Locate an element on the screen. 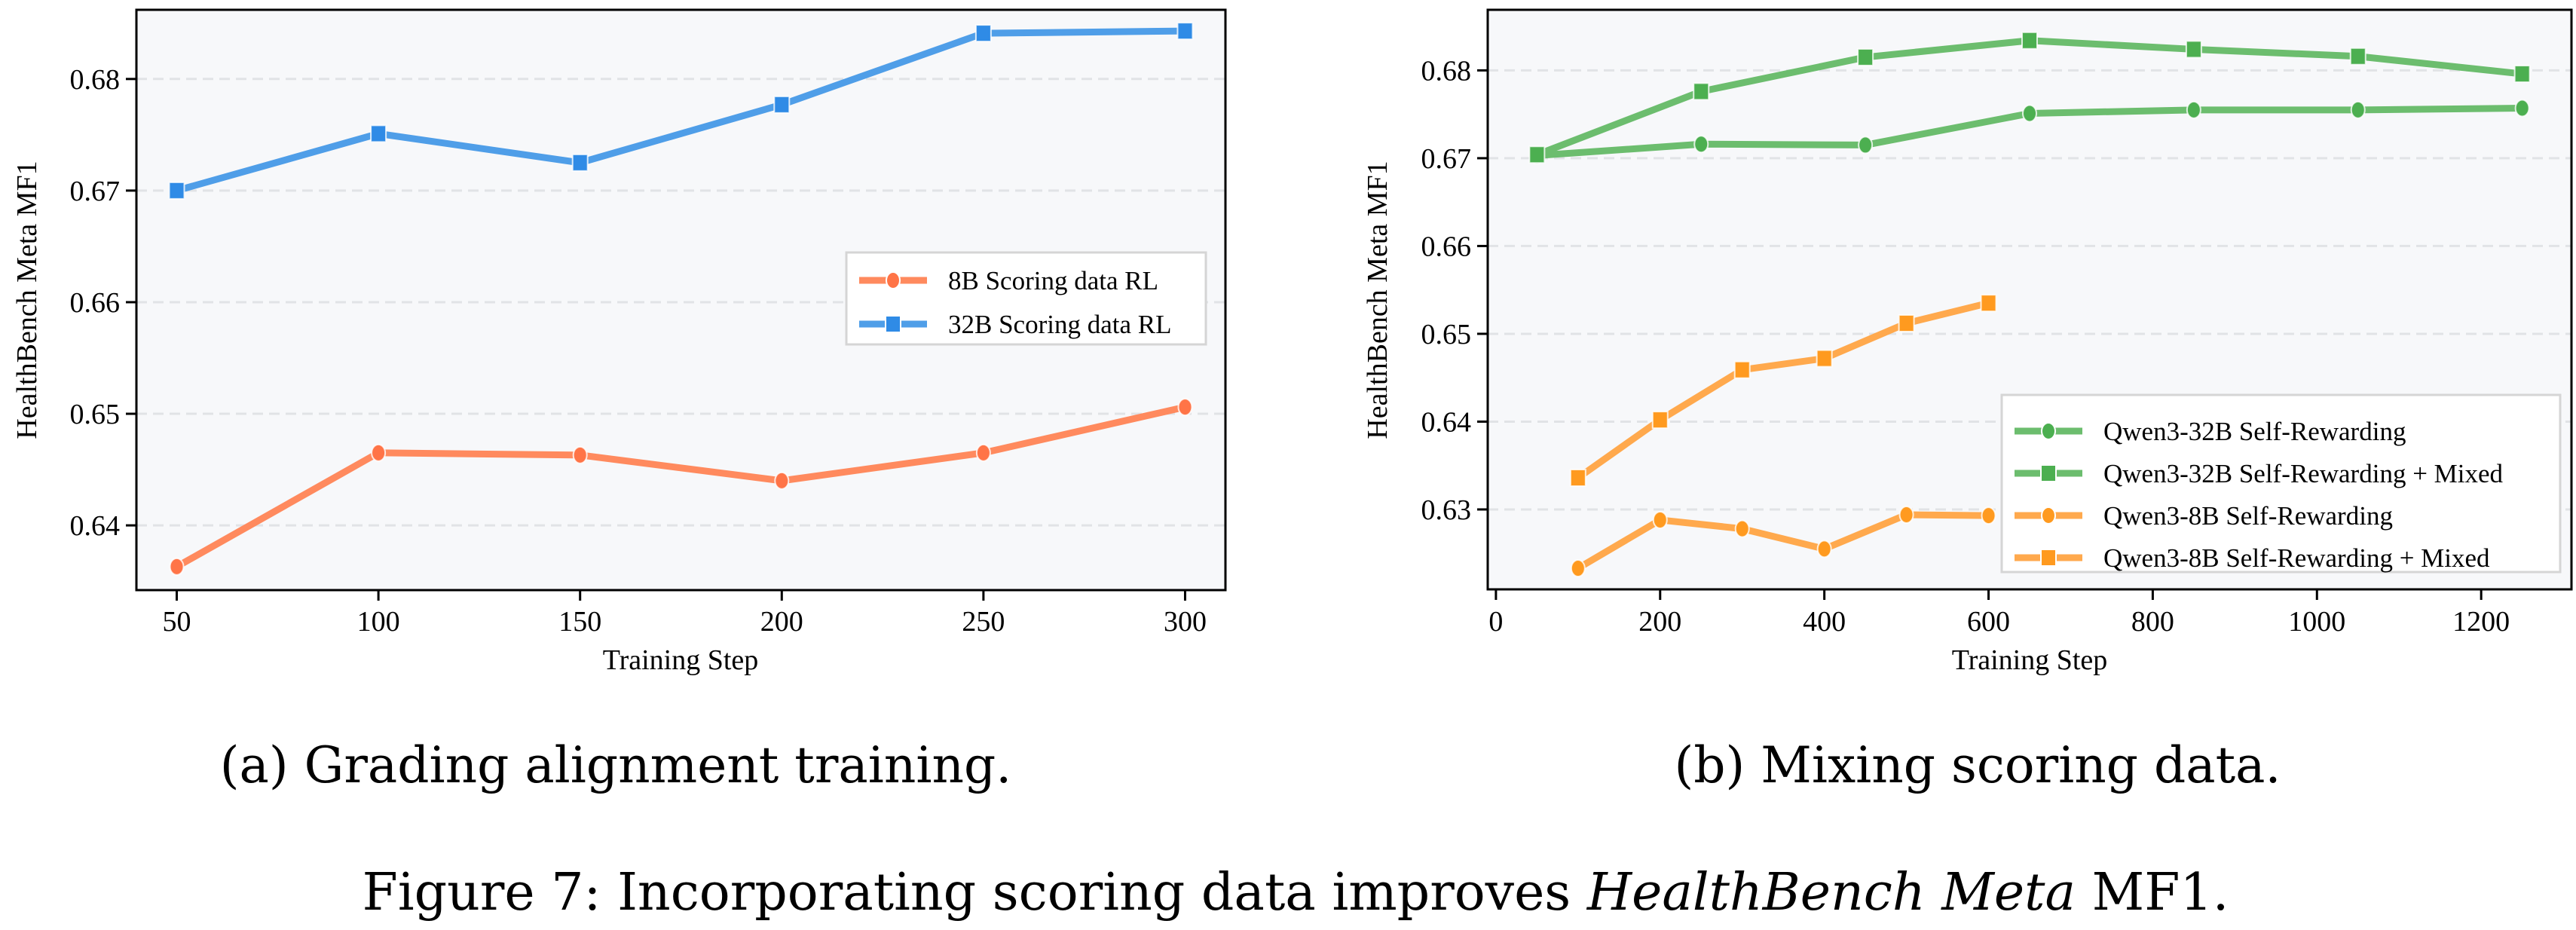 This screenshot has height=930, width=2576. legend-item-8b-scoring-data-rl: 8B Scoring data RL is located at coordinates (1008, 280).